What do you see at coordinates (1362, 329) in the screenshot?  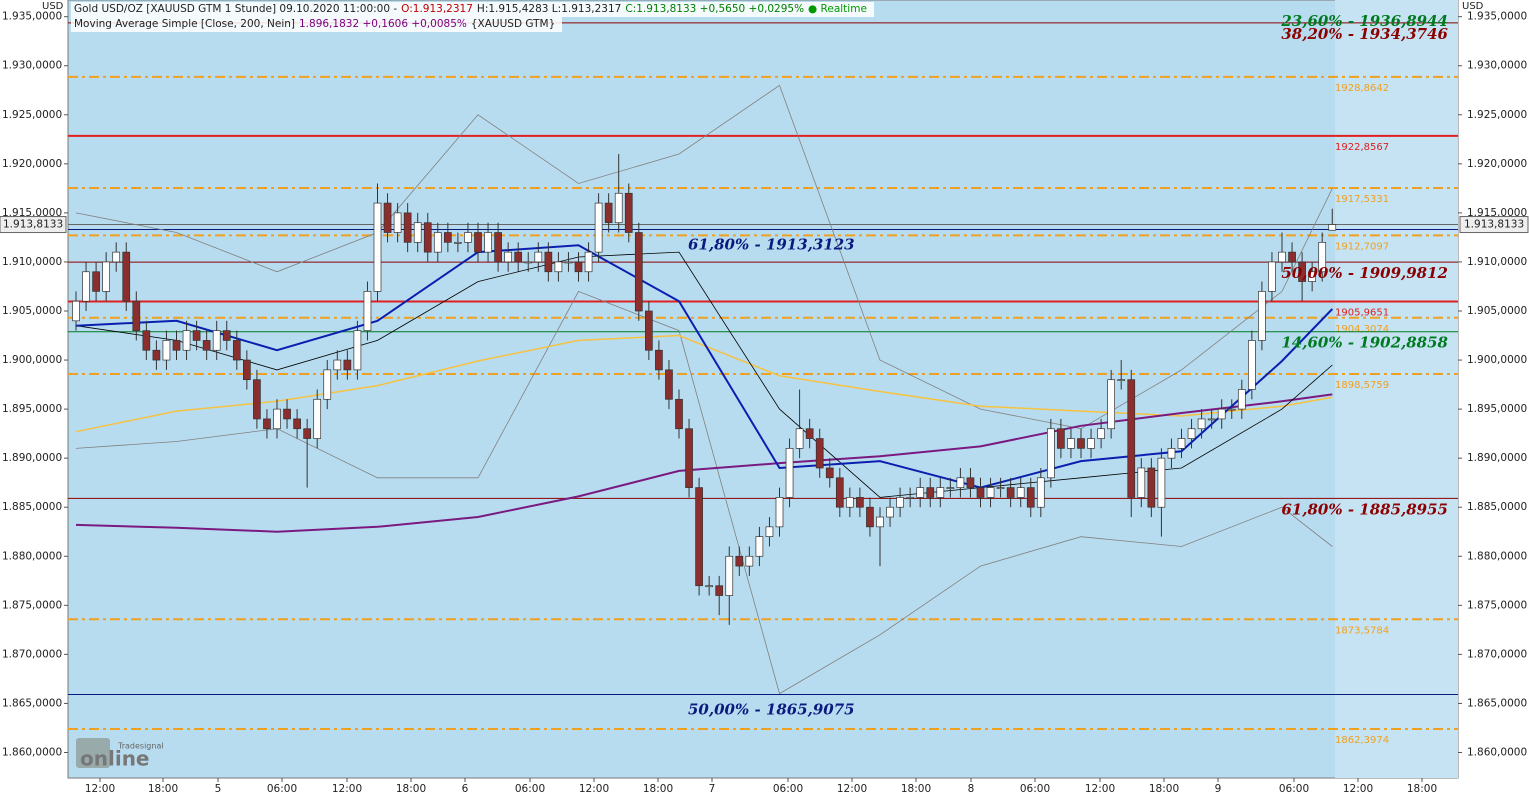 I see `level-label: 1904,3074` at bounding box center [1362, 329].